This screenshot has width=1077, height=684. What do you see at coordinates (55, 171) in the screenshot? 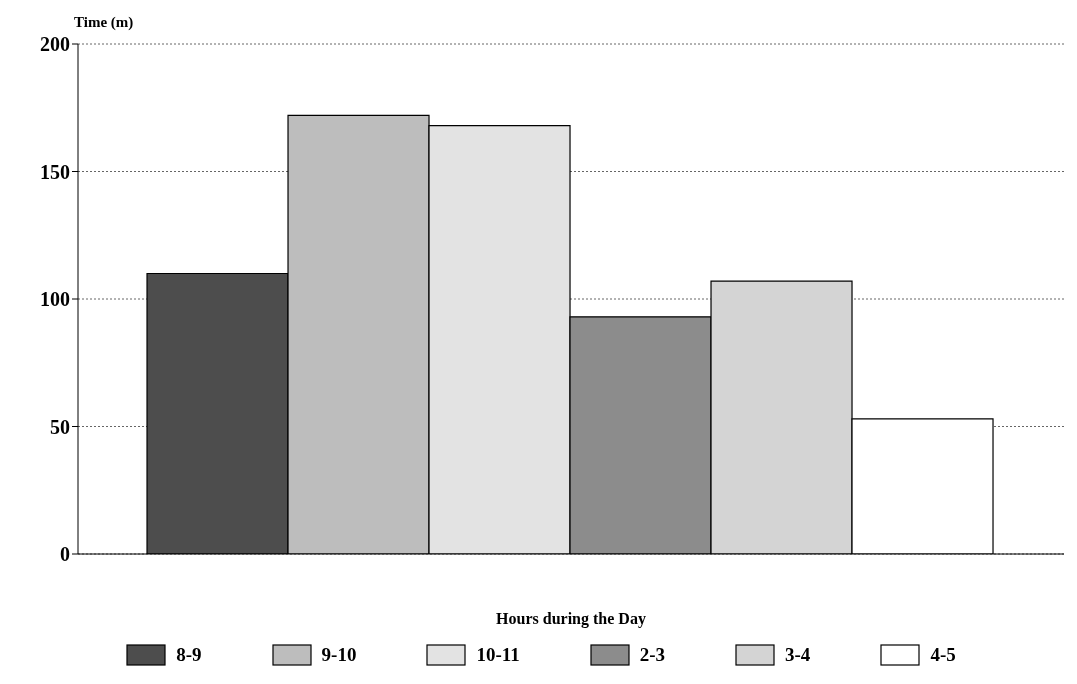
I see `y-tick-label: 150` at bounding box center [55, 171].